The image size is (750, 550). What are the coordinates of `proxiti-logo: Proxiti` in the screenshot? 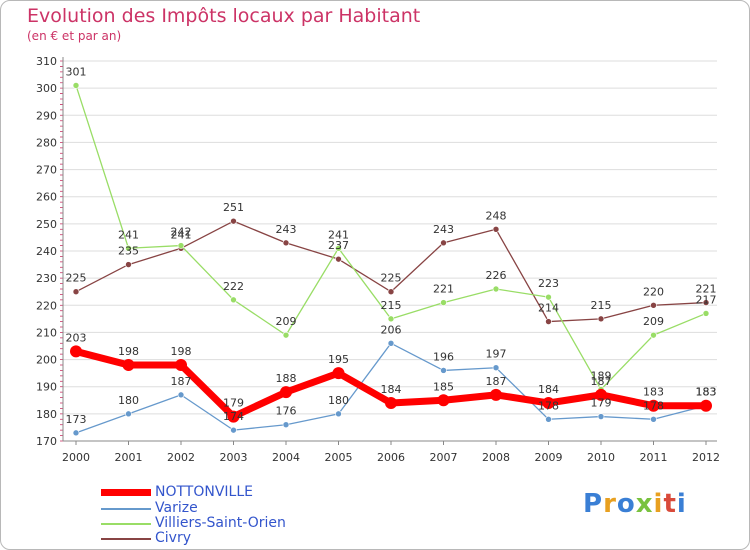 It's located at (635, 504).